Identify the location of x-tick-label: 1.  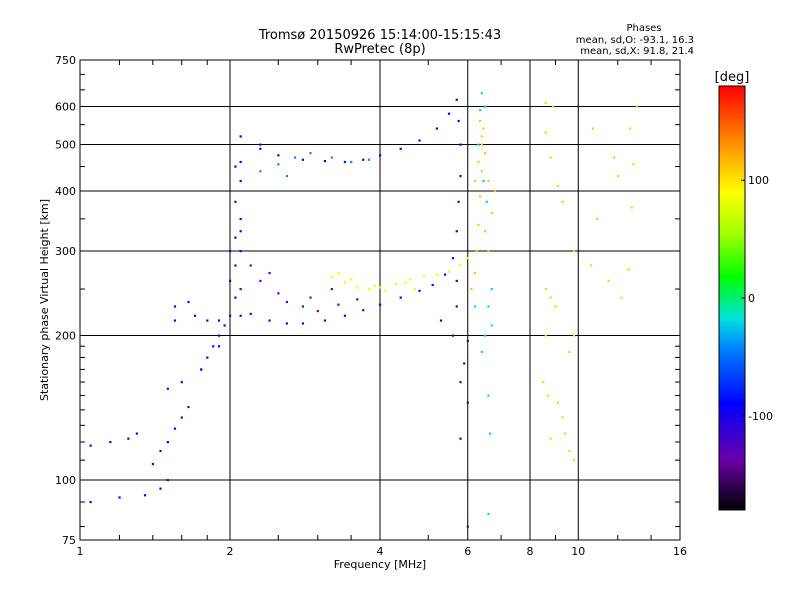
(80, 551).